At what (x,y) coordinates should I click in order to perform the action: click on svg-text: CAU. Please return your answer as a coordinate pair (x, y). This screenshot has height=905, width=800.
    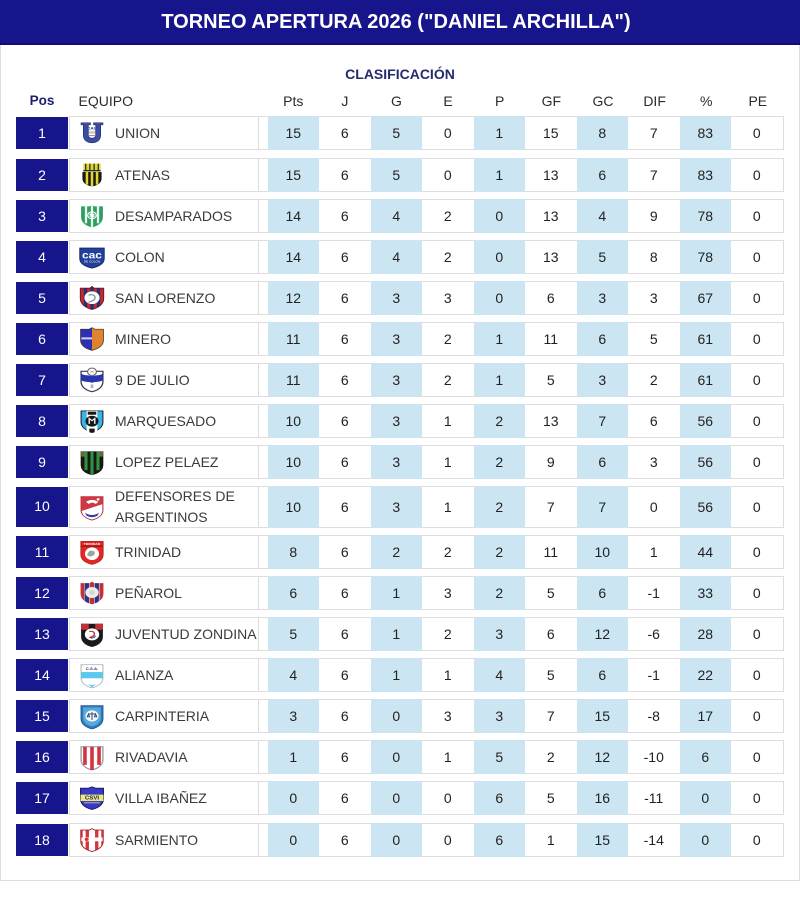
    Looking at the image, I should click on (92, 128).